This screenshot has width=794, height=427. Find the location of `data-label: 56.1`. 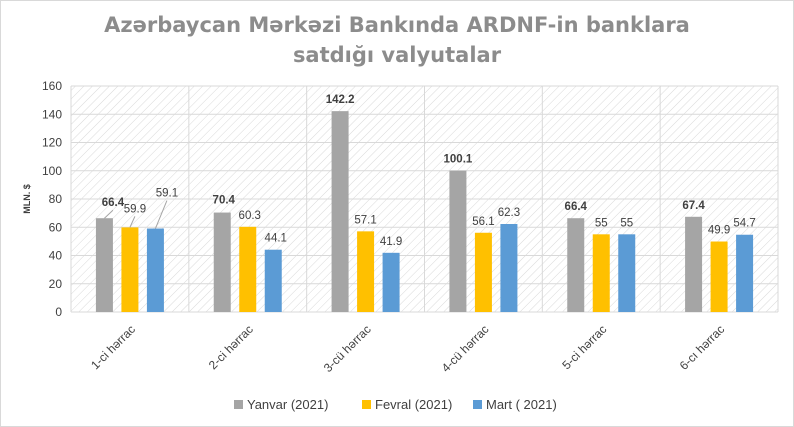

data-label: 56.1 is located at coordinates (483, 222).